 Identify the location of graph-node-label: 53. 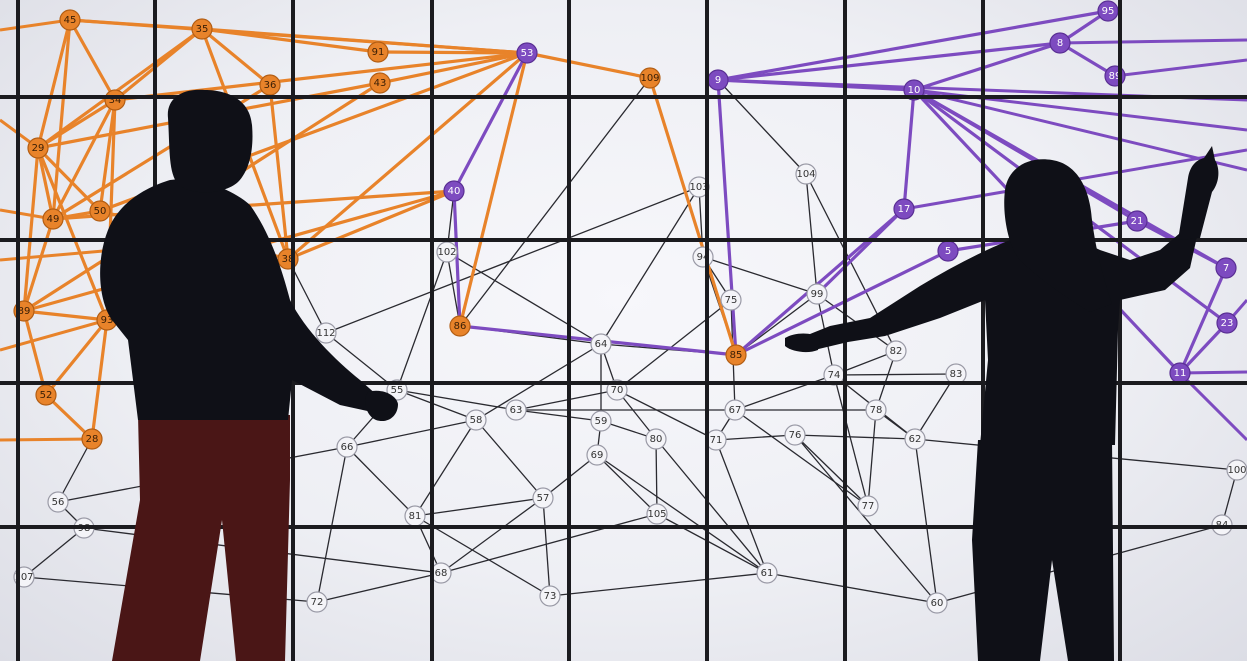
(527, 53).